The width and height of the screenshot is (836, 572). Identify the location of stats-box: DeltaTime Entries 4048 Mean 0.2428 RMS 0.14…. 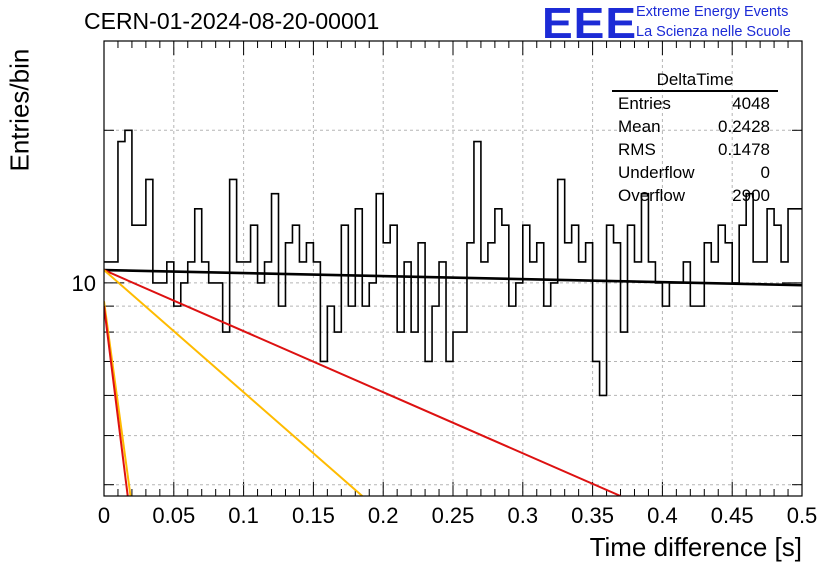
(695, 138).